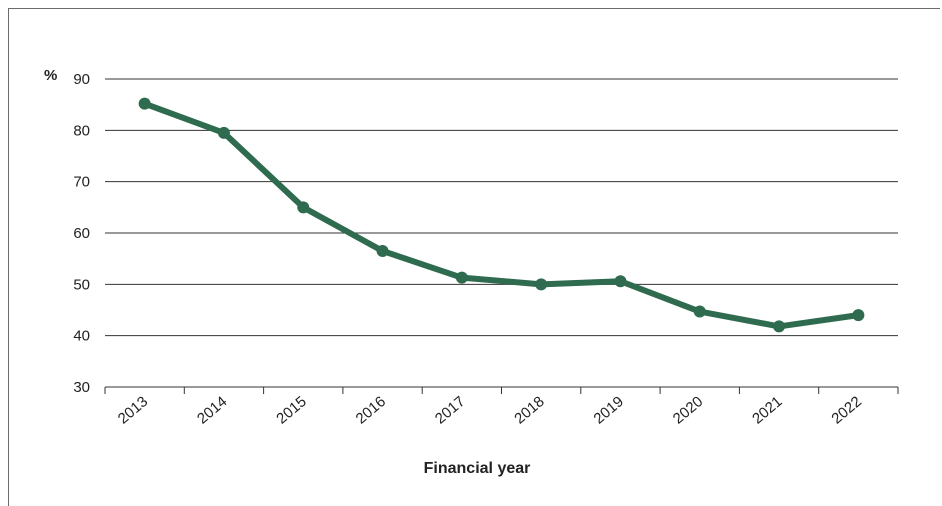  What do you see at coordinates (291, 410) in the screenshot?
I see `x-tick-label: 2015` at bounding box center [291, 410].